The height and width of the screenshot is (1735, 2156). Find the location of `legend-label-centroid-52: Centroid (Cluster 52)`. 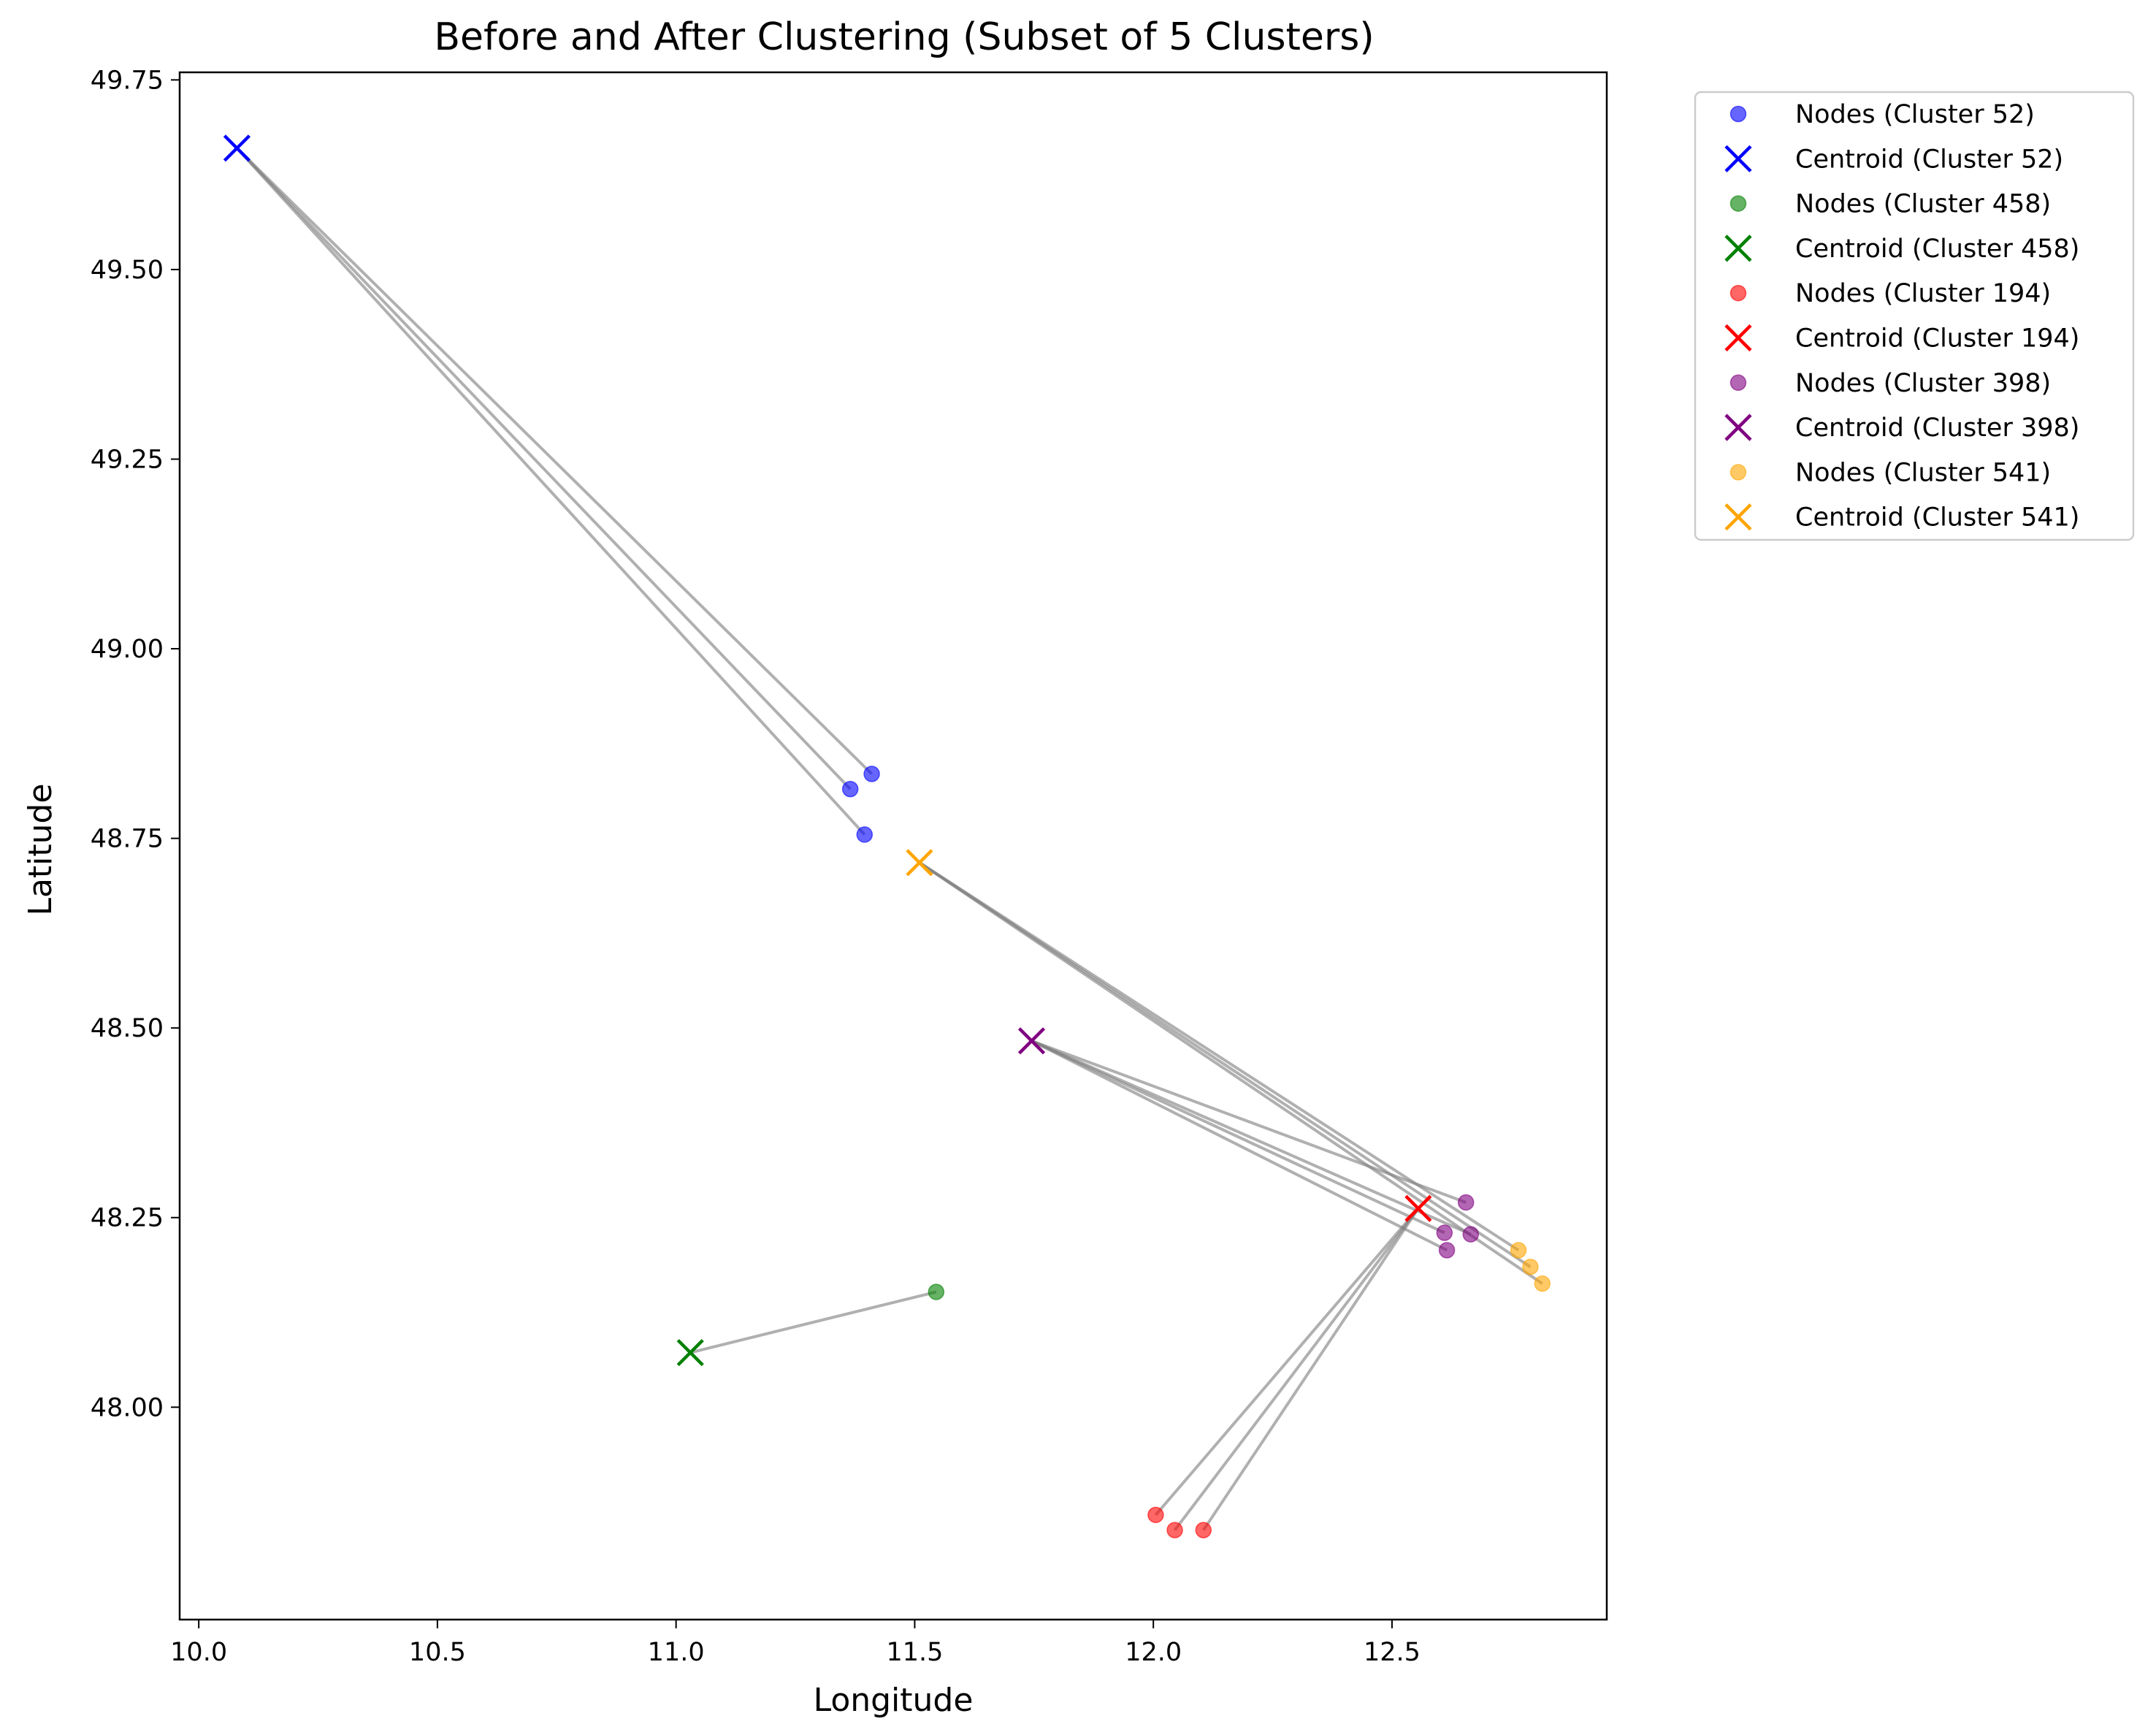

legend-label-centroid-52: Centroid (Cluster 52) is located at coordinates (1929, 159).